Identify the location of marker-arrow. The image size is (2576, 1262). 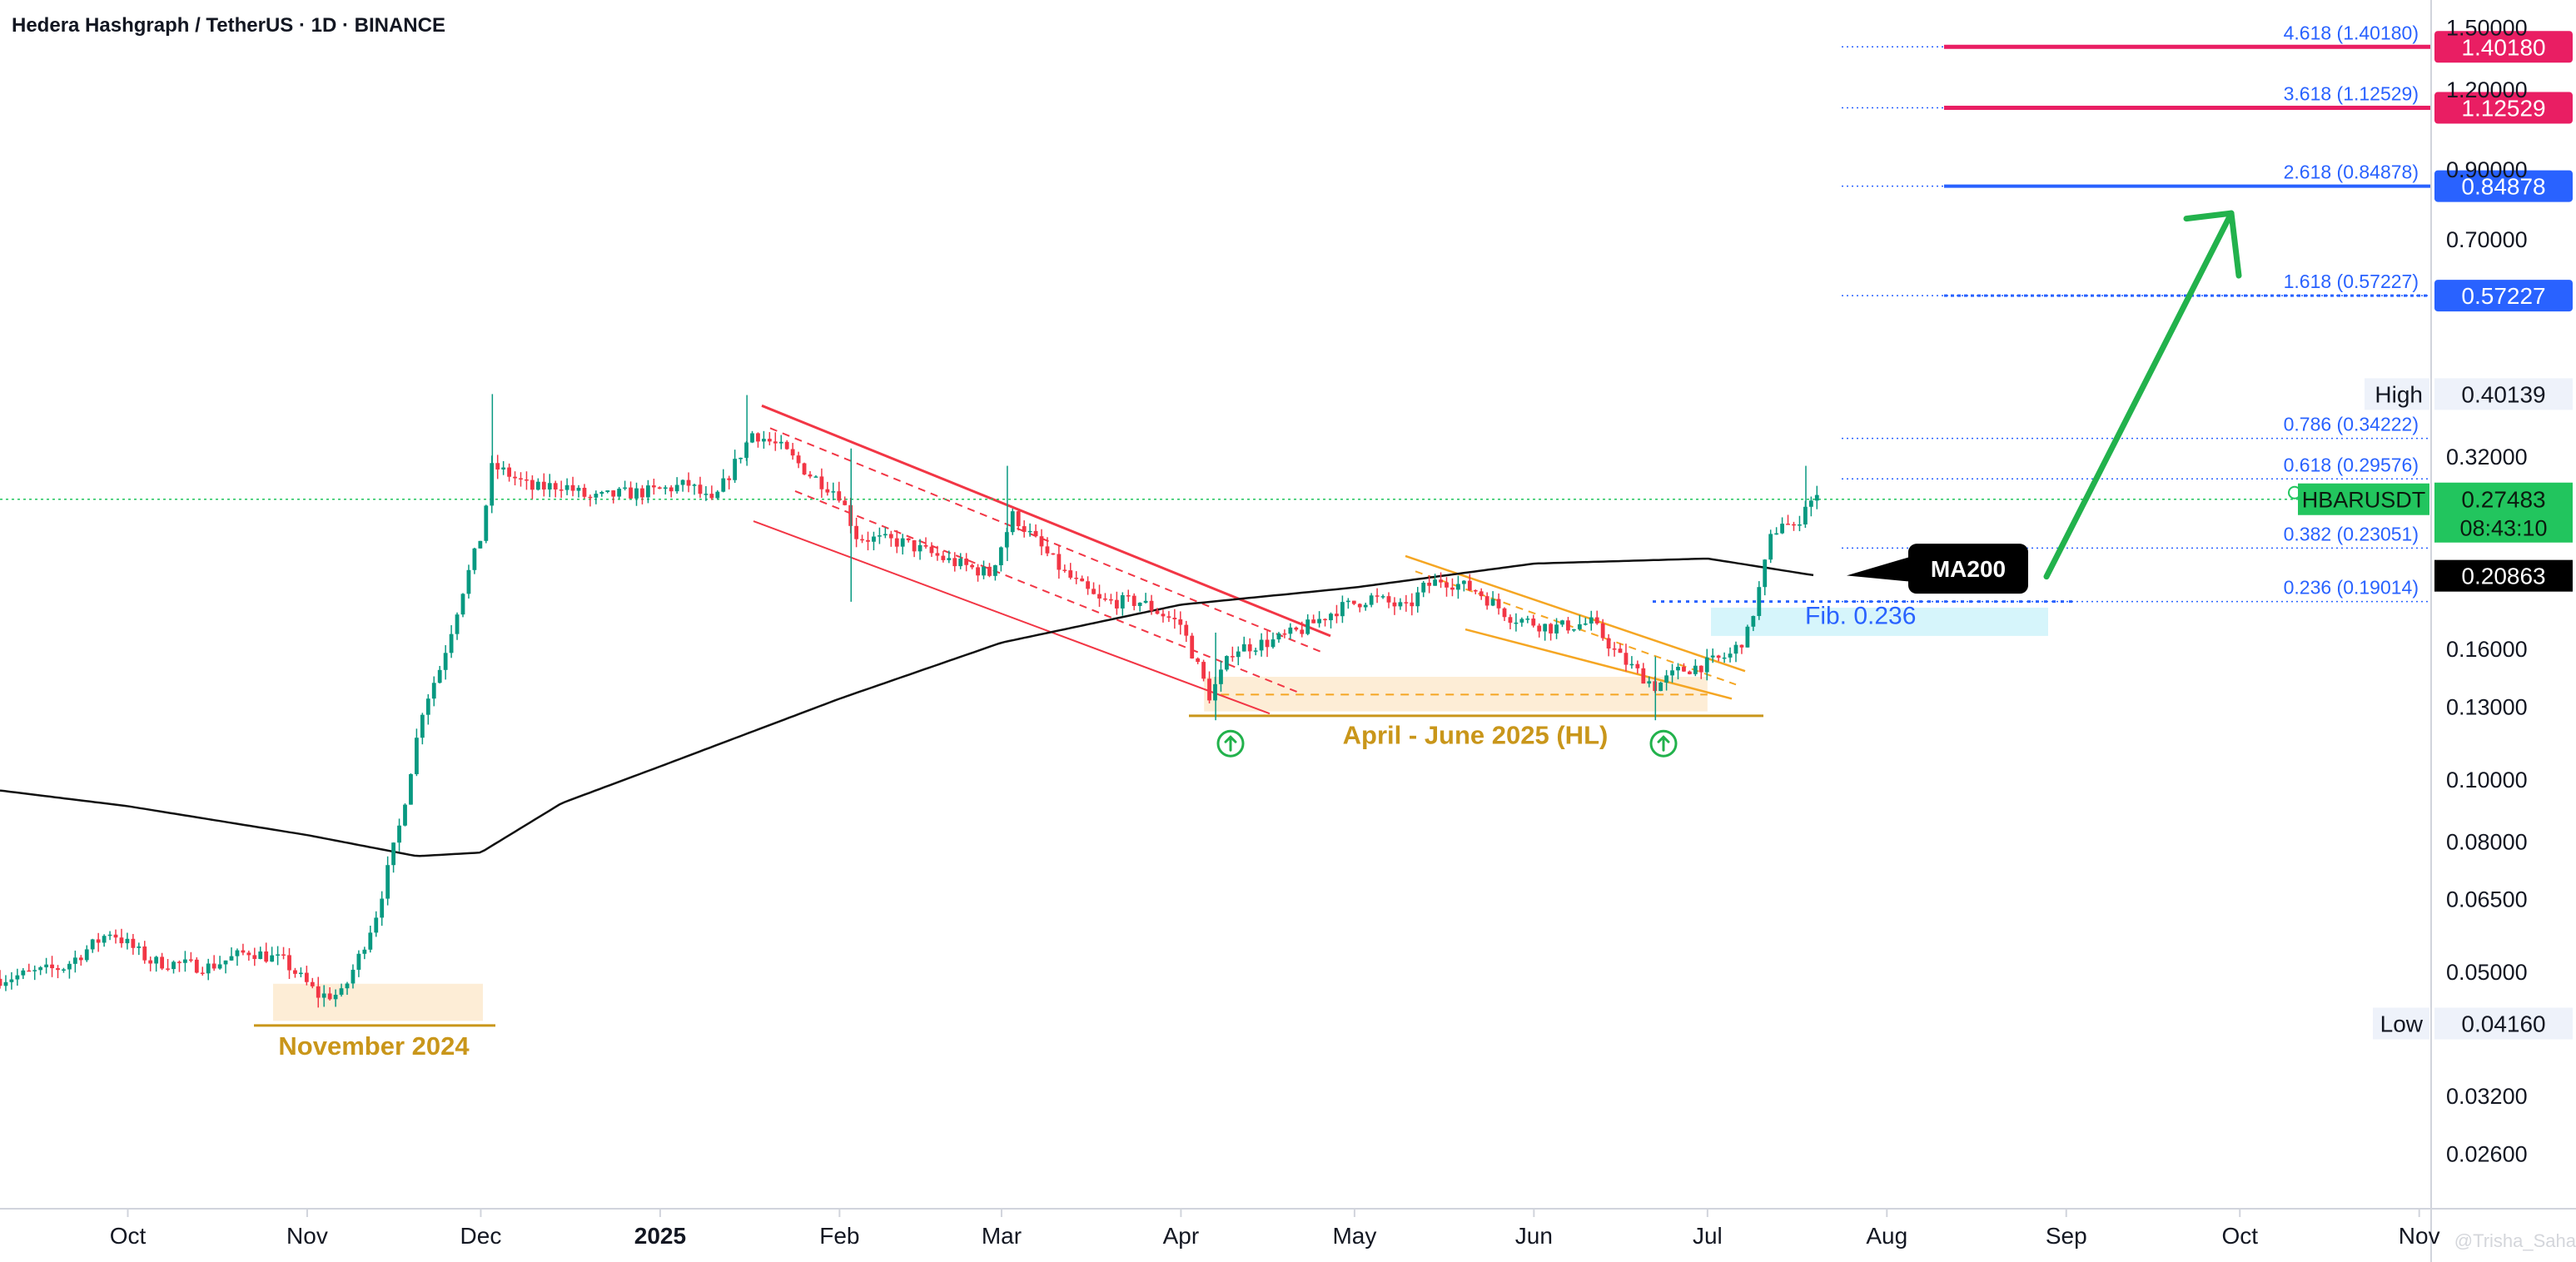
(1230, 744).